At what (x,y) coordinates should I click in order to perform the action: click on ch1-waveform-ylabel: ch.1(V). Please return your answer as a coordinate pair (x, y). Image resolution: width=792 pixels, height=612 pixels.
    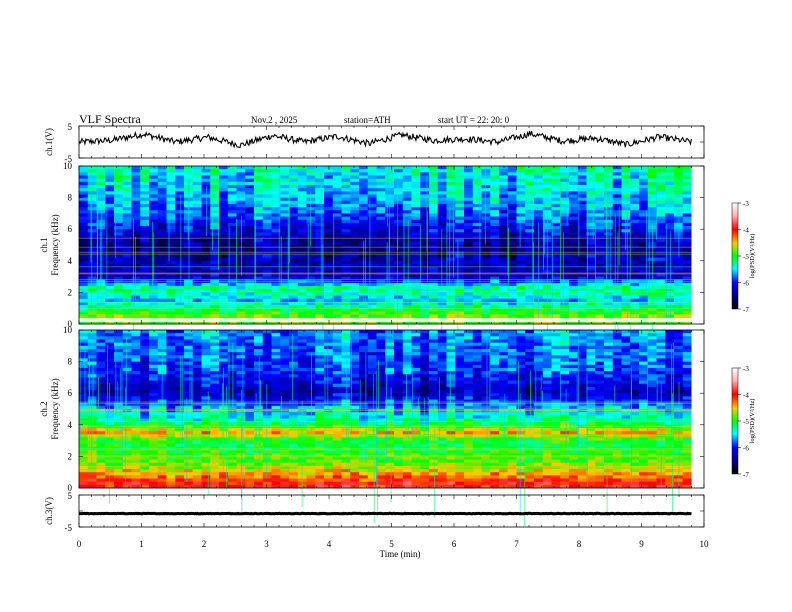
    Looking at the image, I should click on (49, 142).